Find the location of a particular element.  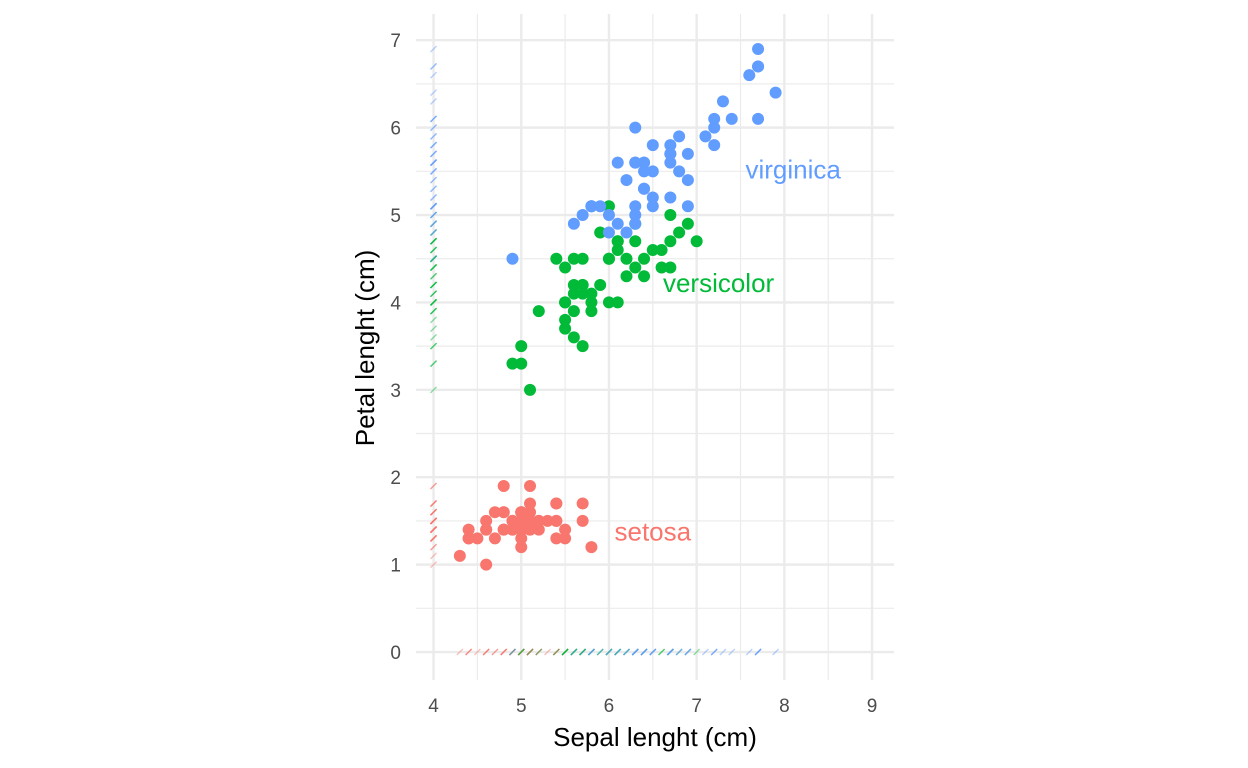

y-tick-label: 7 is located at coordinates (395, 41).